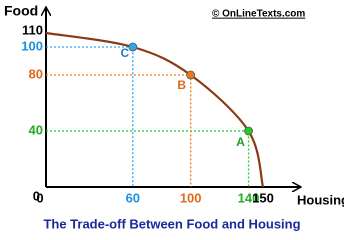 This screenshot has height=240, width=344. What do you see at coordinates (320, 199) in the screenshot?
I see `x-axis-label: Housing` at bounding box center [320, 199].